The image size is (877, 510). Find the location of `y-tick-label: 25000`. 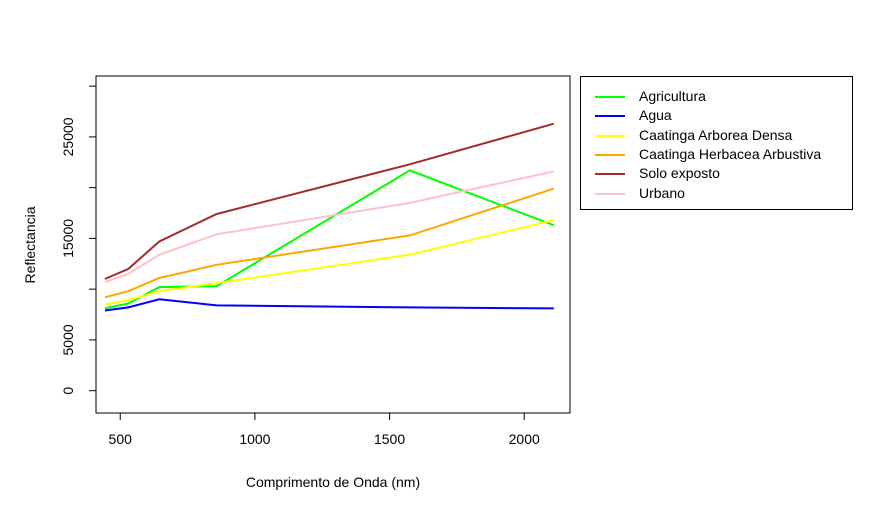

y-tick-label: 25000 is located at coordinates (68, 136).